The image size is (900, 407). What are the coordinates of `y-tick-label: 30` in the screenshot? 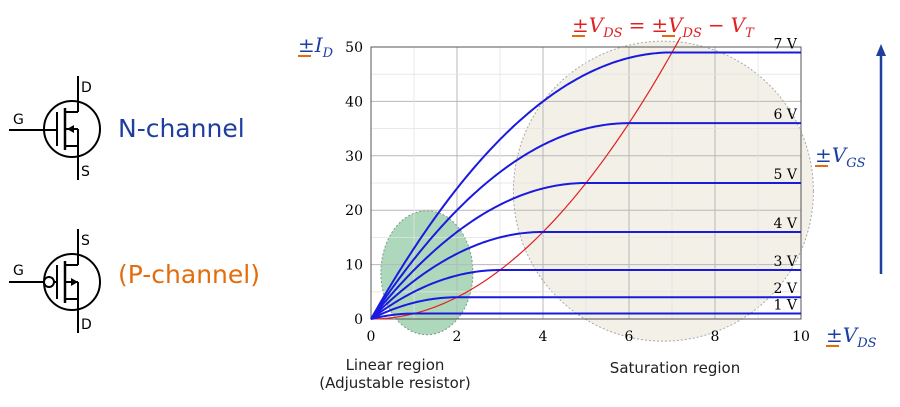 It's located at (354, 157).